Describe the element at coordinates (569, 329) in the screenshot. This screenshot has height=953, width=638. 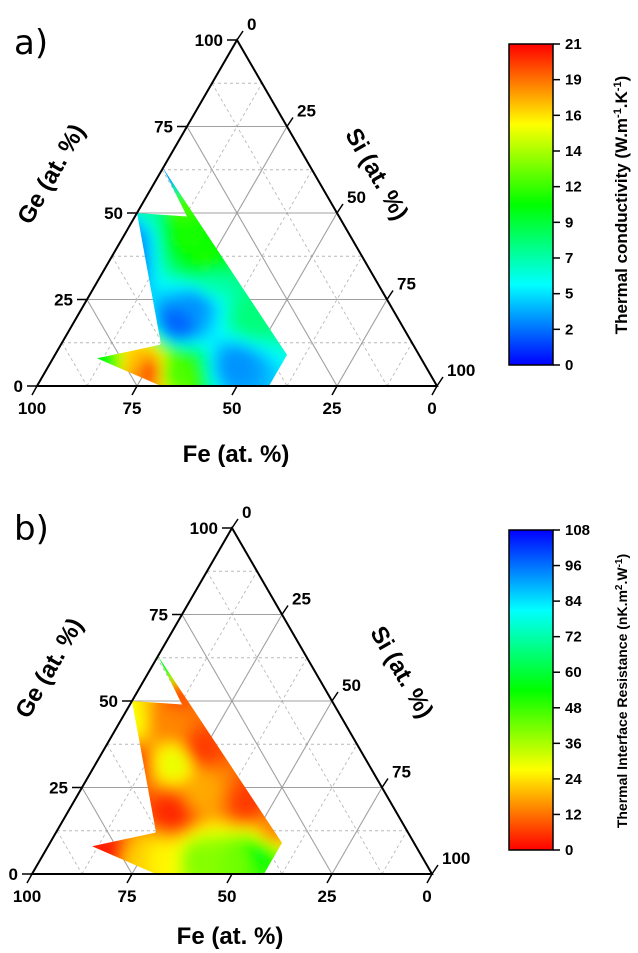
I see `colorbar-tick-label: 2` at that location.